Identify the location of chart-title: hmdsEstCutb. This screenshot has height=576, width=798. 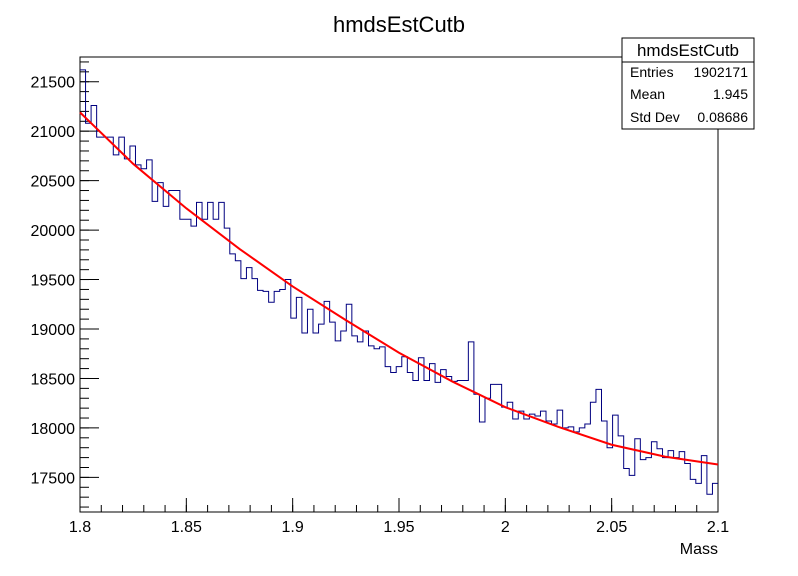
(399, 24).